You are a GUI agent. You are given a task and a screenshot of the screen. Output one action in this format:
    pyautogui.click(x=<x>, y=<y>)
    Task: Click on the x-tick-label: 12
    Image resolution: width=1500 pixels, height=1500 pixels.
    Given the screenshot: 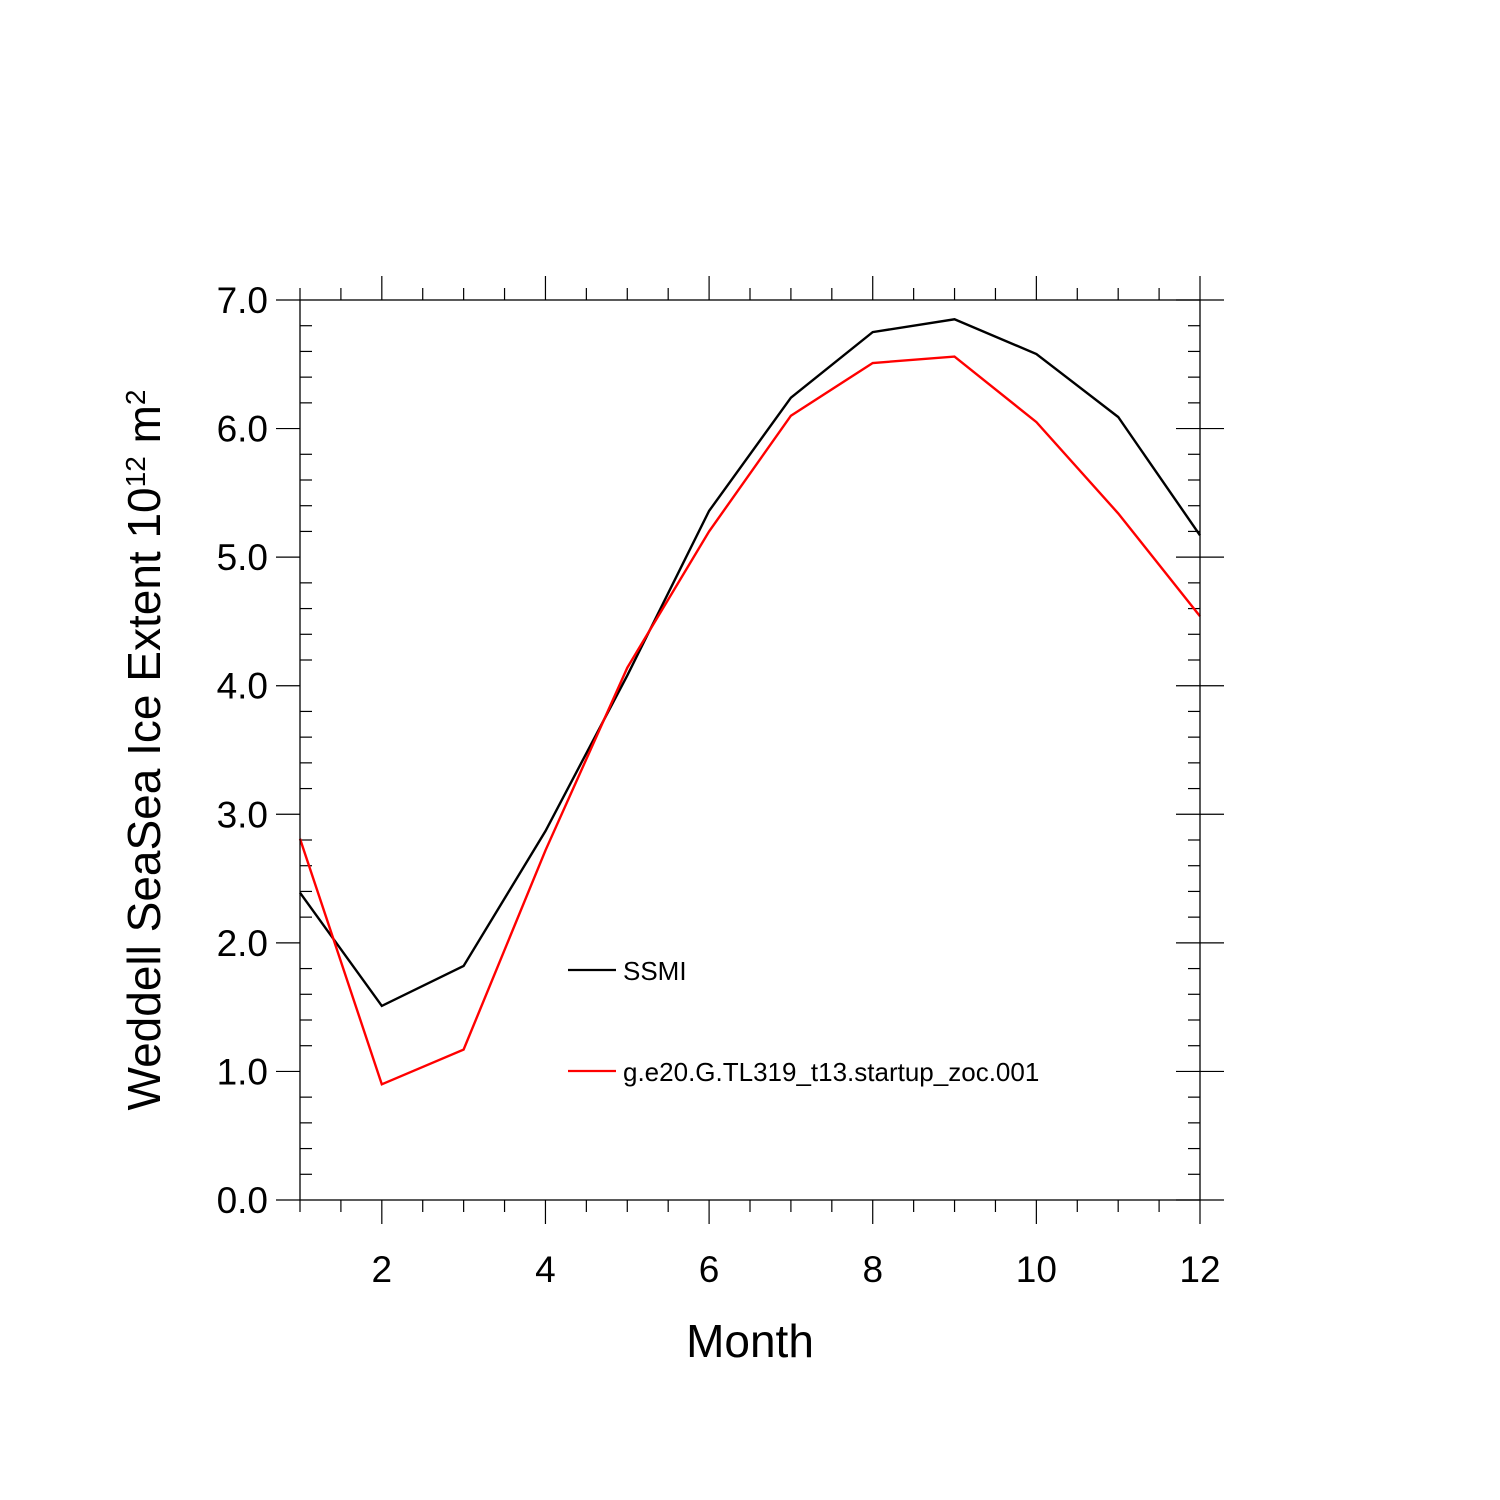 What is the action you would take?
    pyautogui.click(x=1199, y=1269)
    